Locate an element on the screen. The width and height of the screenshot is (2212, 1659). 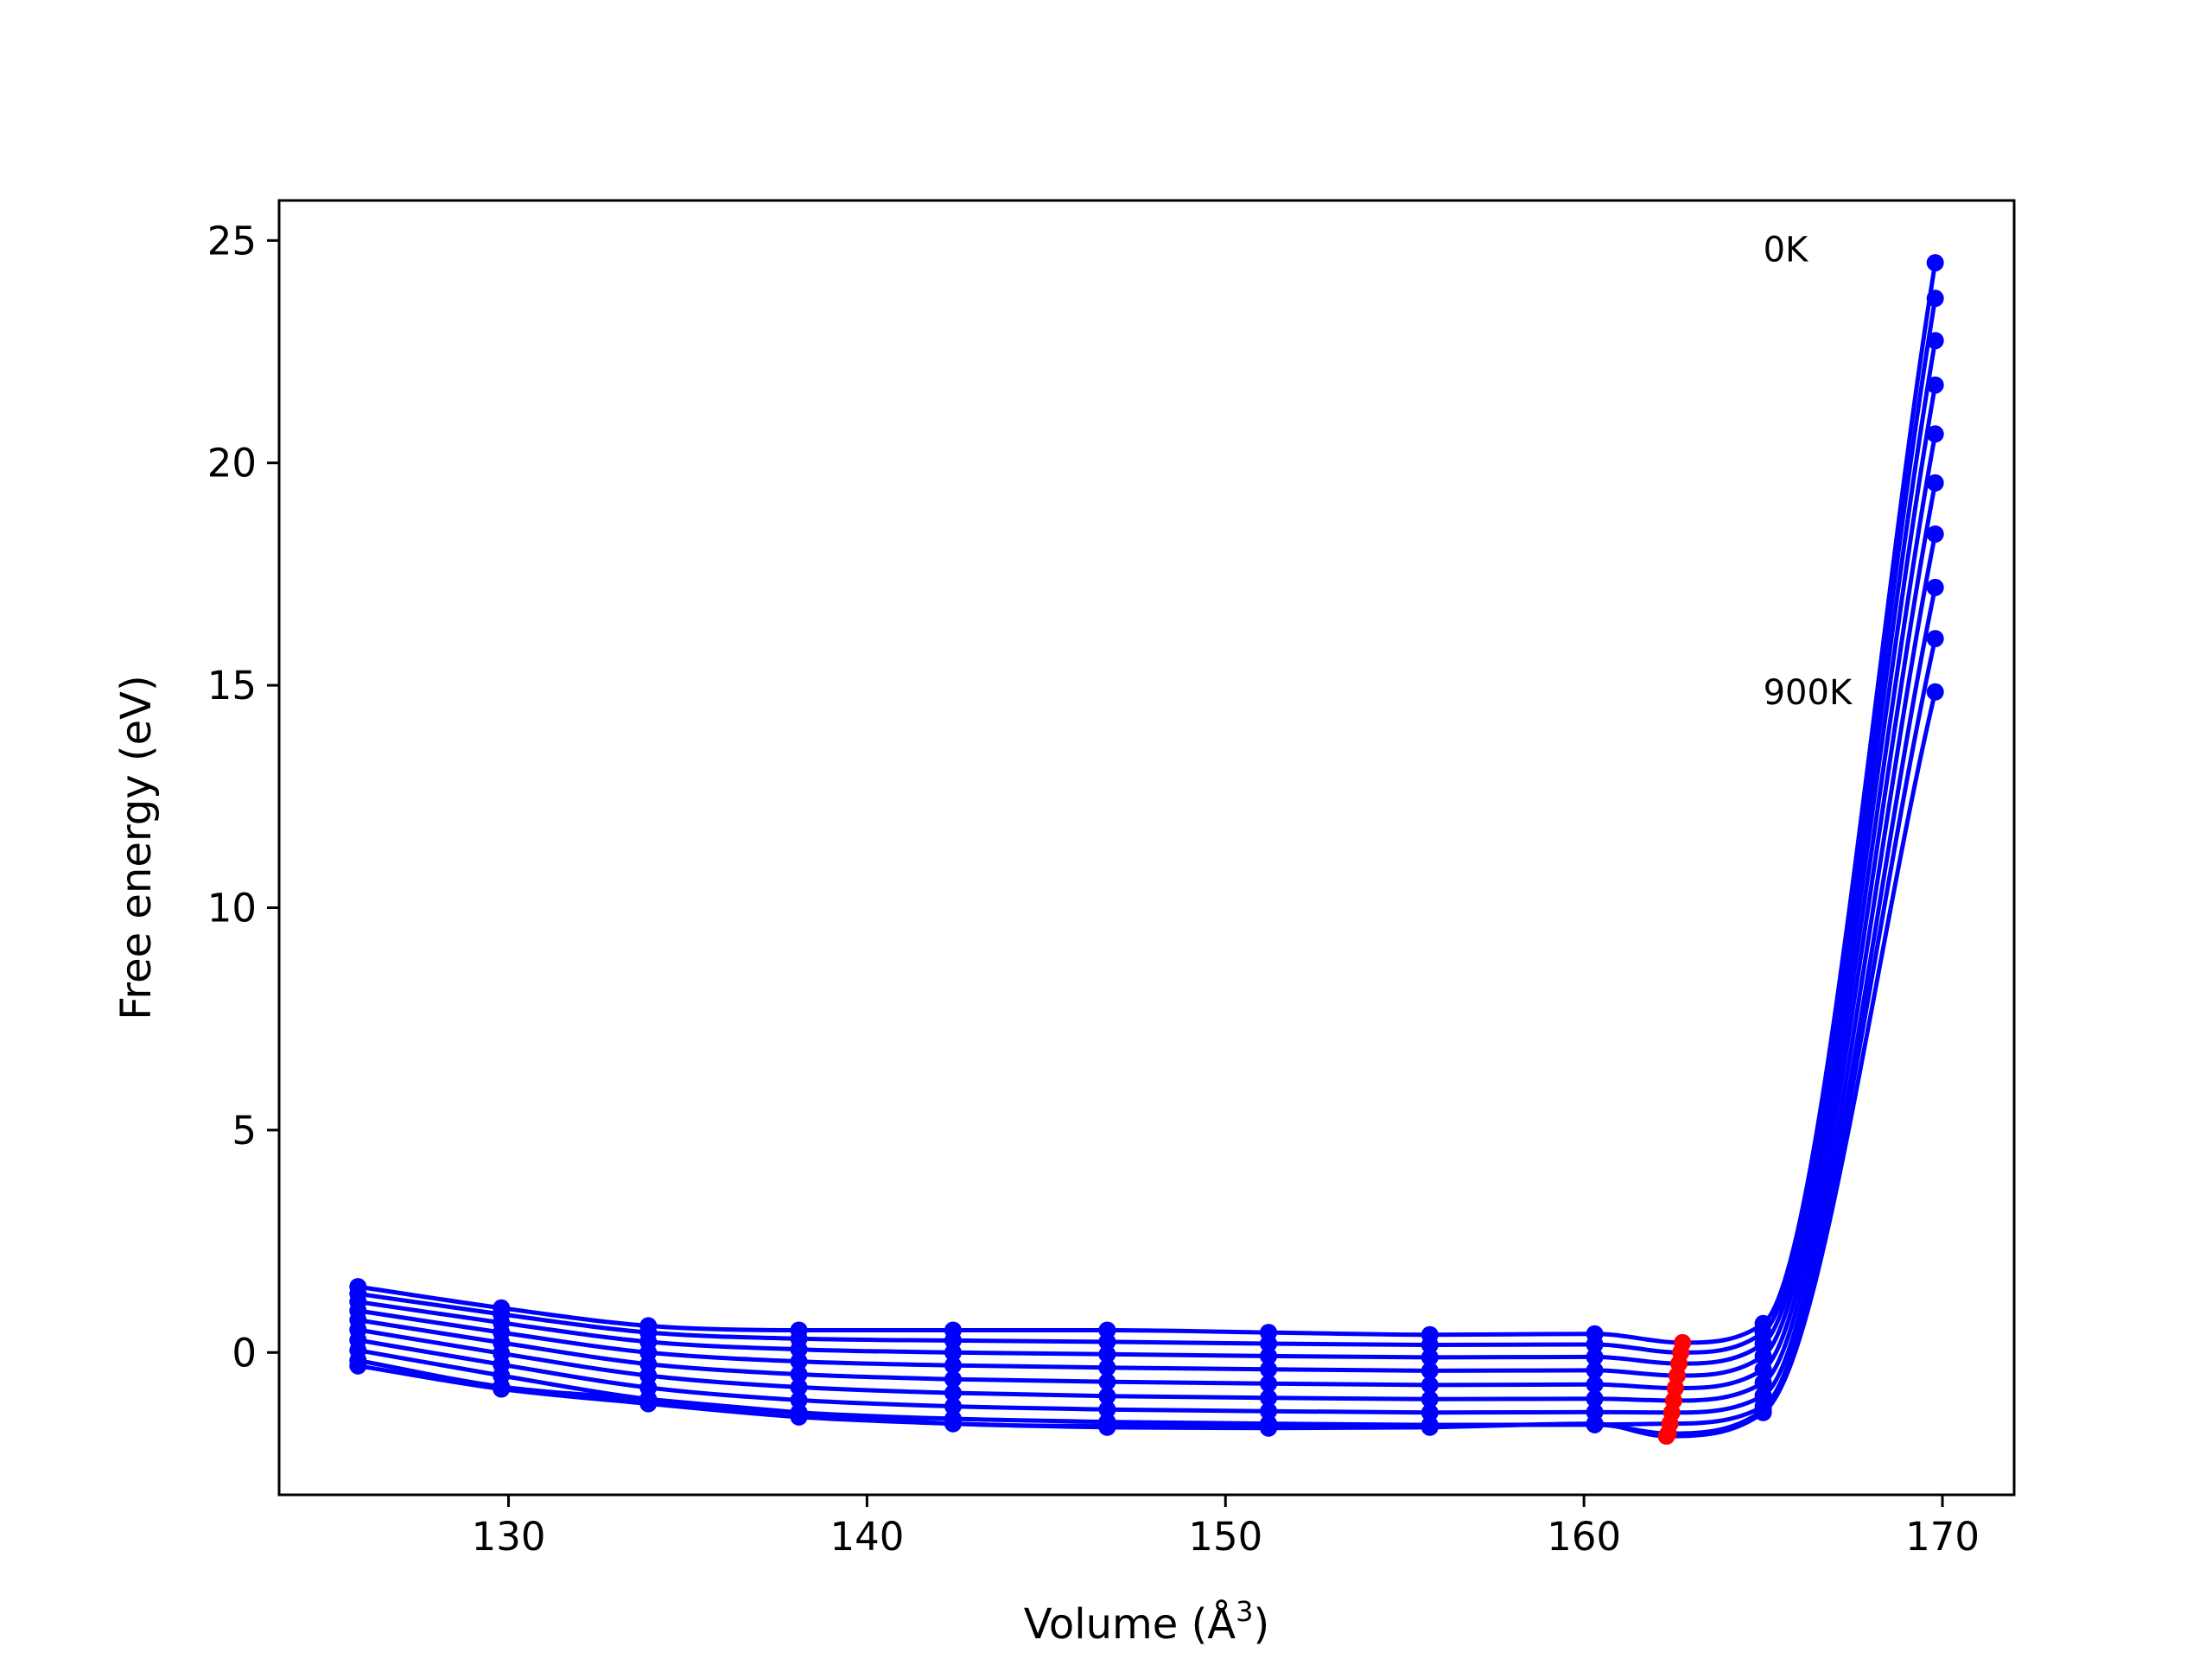
y-tick-label: 0 is located at coordinates (244, 1353).